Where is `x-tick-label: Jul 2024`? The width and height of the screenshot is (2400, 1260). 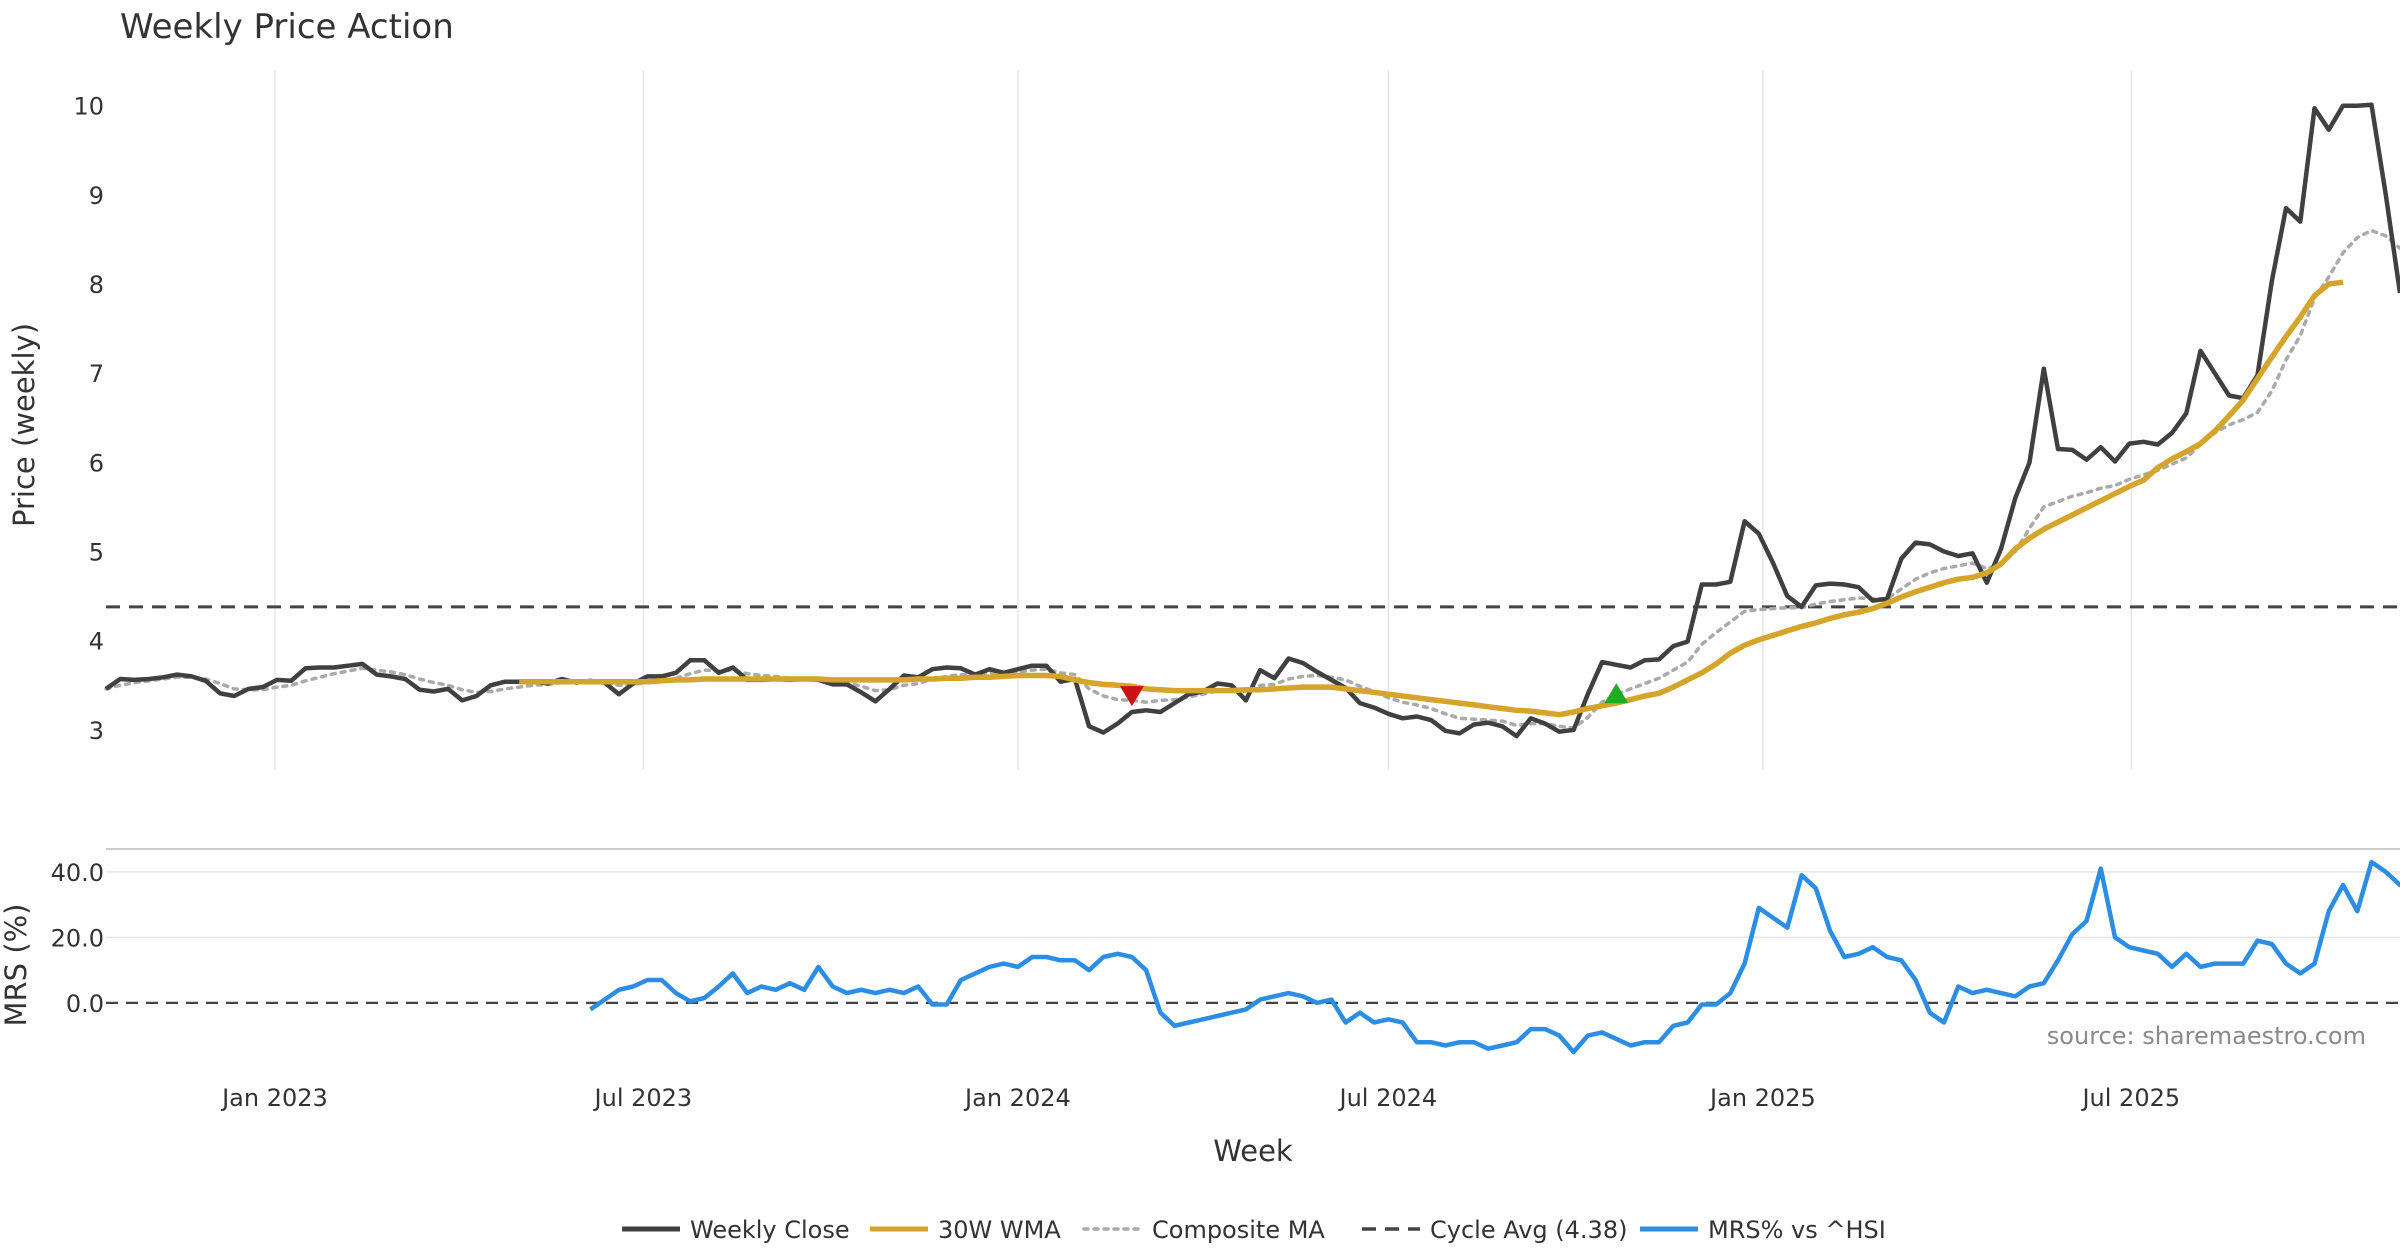
x-tick-label: Jul 2024 is located at coordinates (1388, 1098).